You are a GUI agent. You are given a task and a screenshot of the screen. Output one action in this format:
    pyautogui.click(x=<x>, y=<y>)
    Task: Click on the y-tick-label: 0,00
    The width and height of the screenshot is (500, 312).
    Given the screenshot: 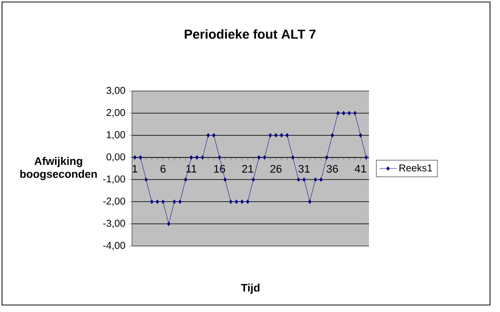 What is the action you would take?
    pyautogui.click(x=116, y=157)
    